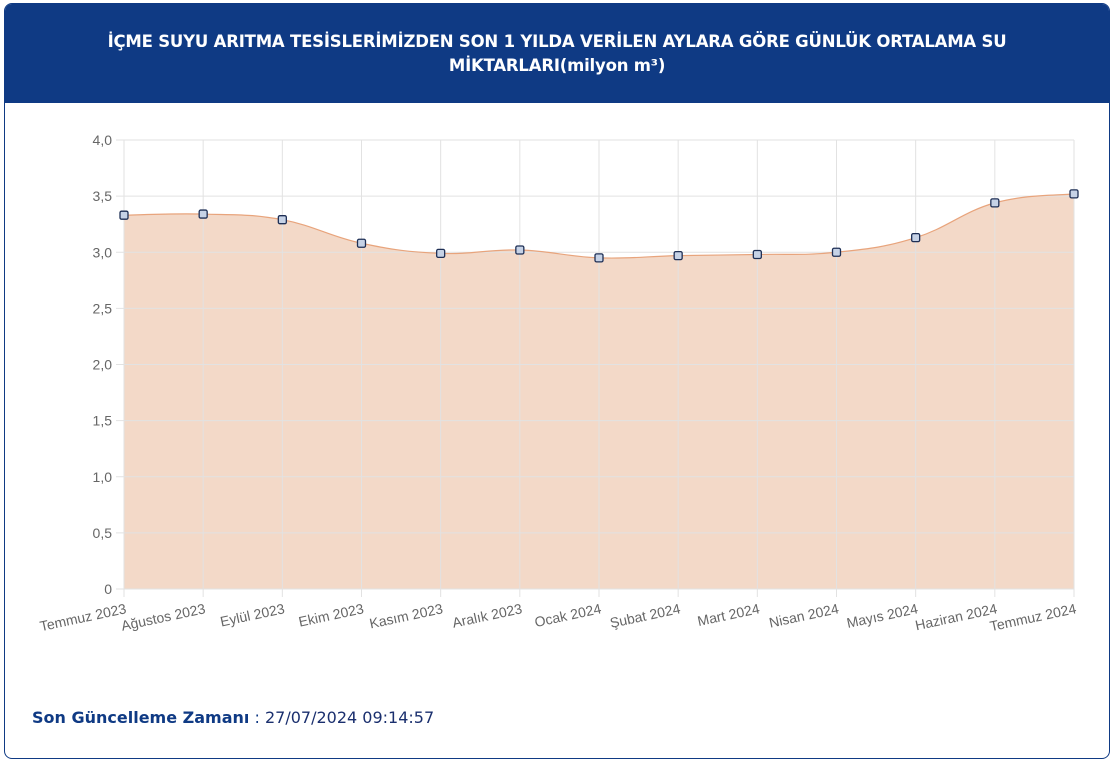 The width and height of the screenshot is (1112, 765). I want to click on x-tick-label: Şubat 2024, so click(645, 615).